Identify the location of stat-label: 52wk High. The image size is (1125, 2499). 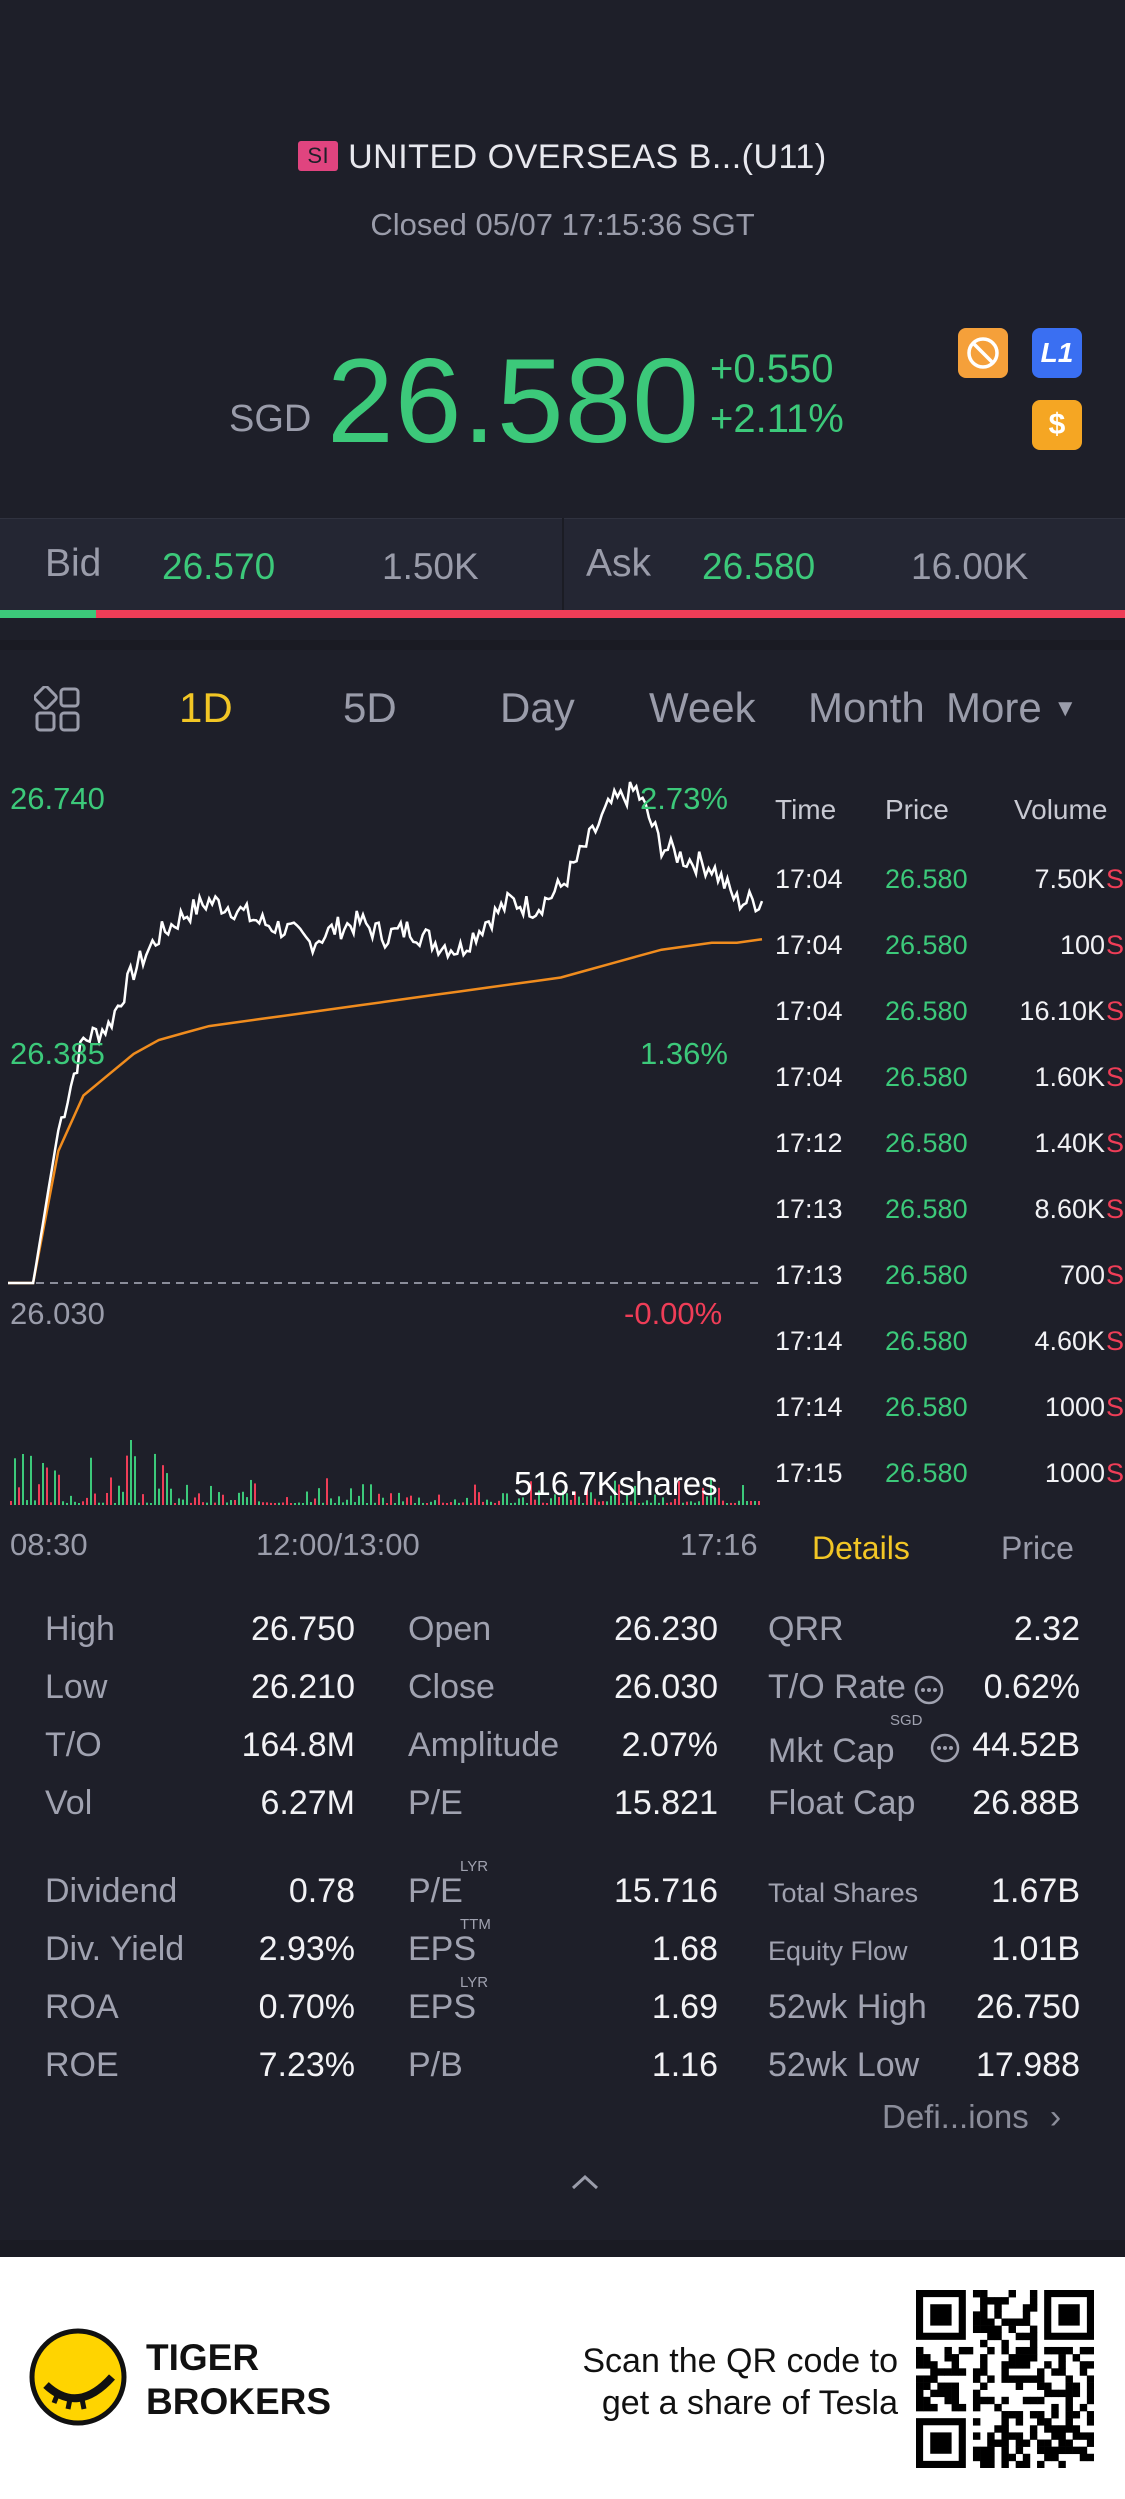
(847, 2007).